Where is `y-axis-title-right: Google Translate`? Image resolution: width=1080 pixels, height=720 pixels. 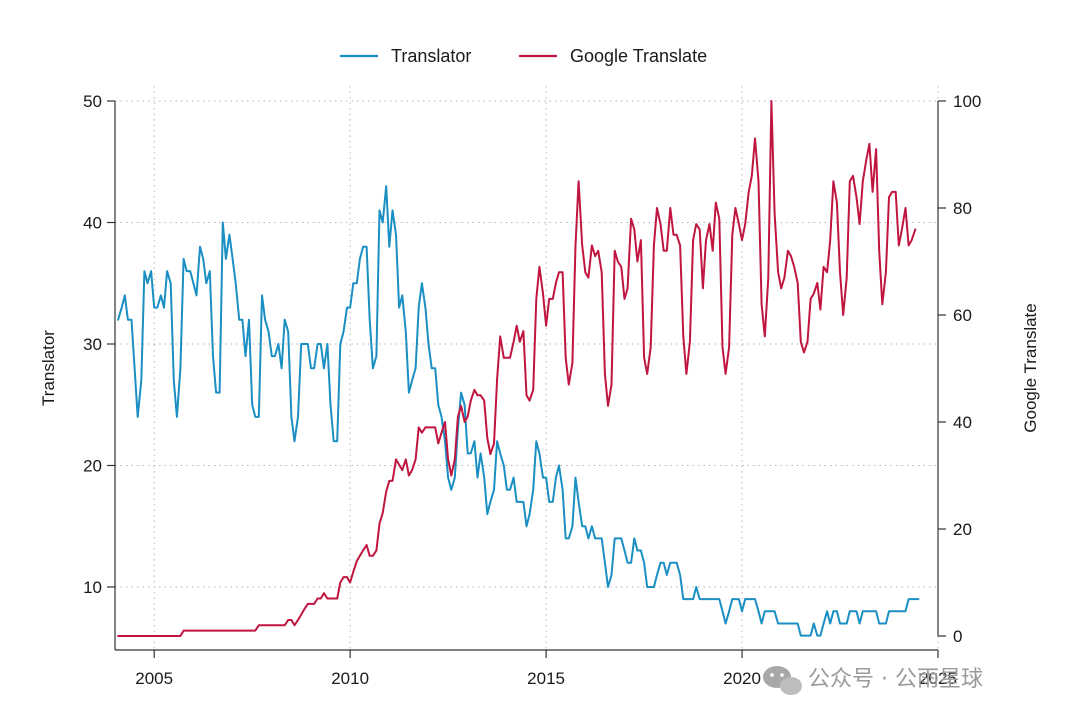
y-axis-title-right: Google Translate is located at coordinates (1030, 367).